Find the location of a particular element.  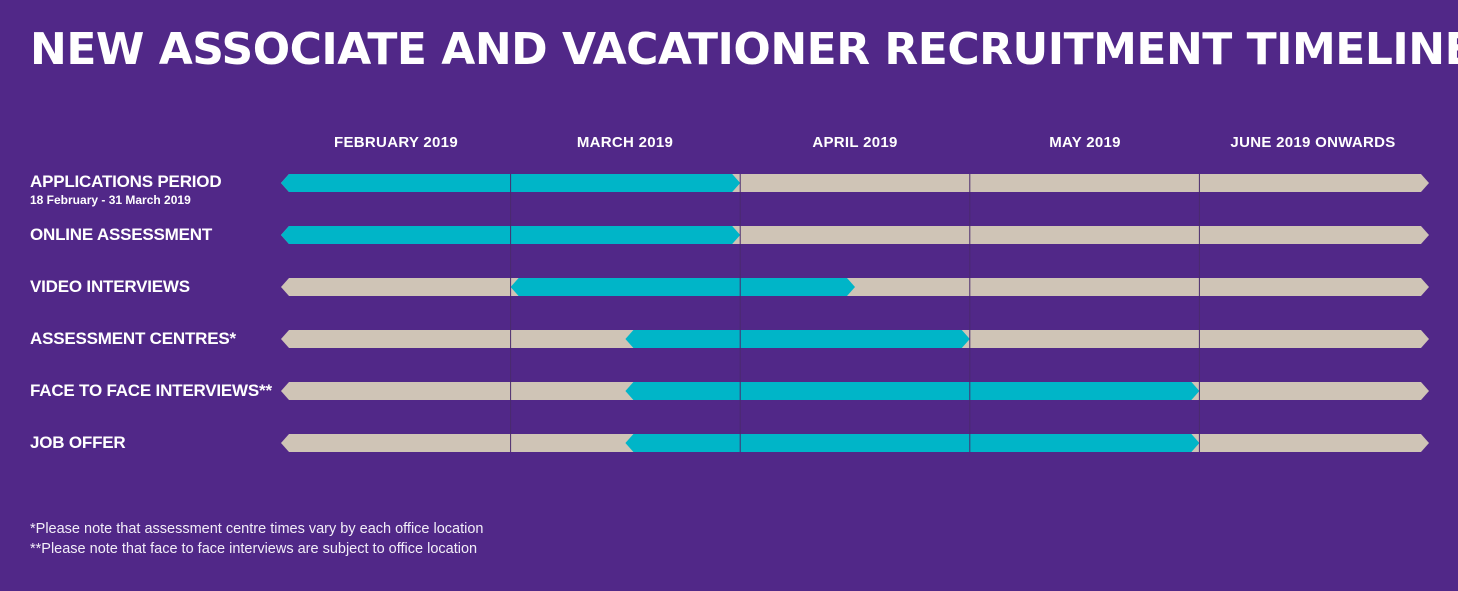

row-label-online-assessment: ONLINE ASSESSMENT is located at coordinates (121, 234).